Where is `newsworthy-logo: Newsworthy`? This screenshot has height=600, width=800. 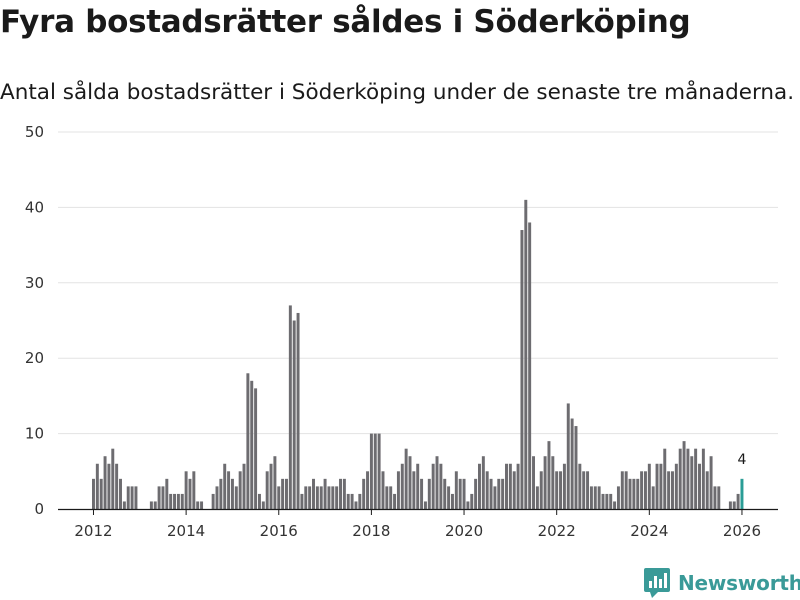
newsworthy-logo: Newsworthy is located at coordinates (722, 583).